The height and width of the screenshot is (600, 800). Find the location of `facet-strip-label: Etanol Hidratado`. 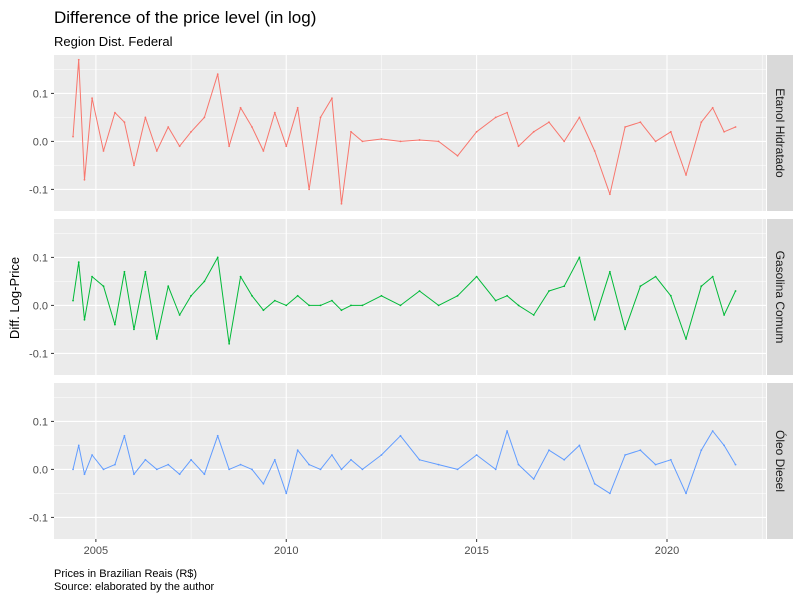

facet-strip-label: Etanol Hidratado is located at coordinates (780, 133).